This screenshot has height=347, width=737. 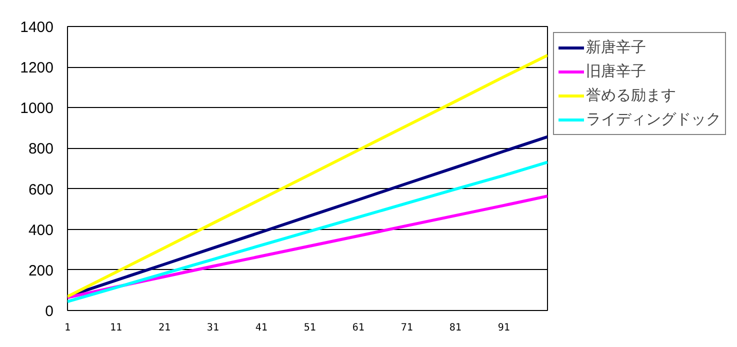 What do you see at coordinates (41, 230) in the screenshot?
I see `y-tick-label: 400` at bounding box center [41, 230].